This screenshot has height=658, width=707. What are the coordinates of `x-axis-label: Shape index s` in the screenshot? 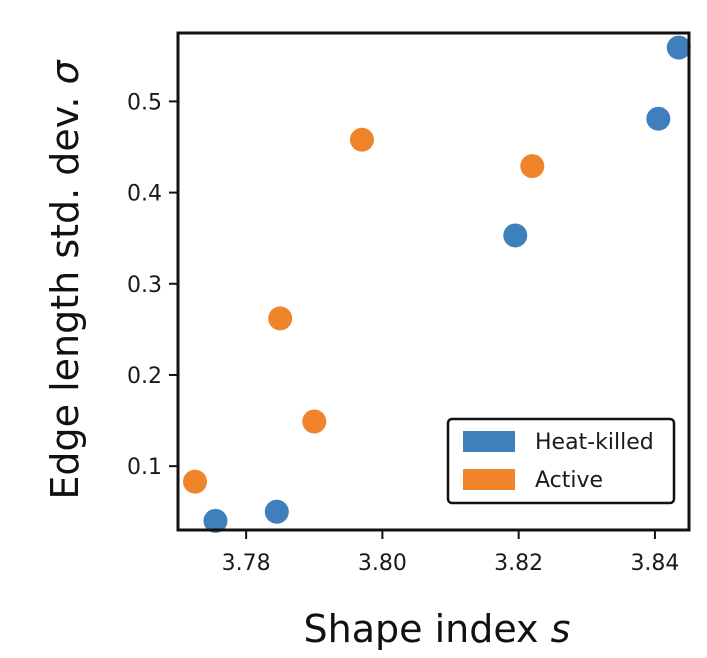 It's located at (437, 629).